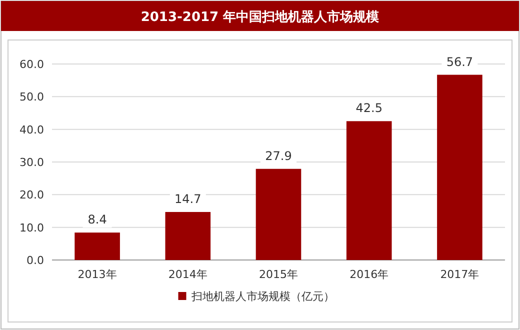 Image resolution: width=520 pixels, height=330 pixels. I want to click on x-tick-label: 2016年, so click(369, 274).